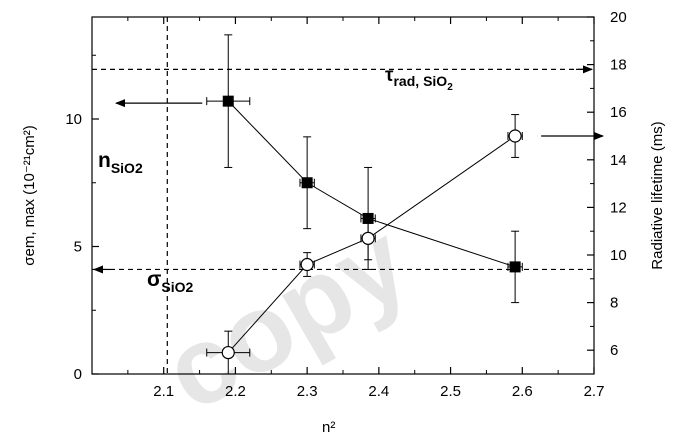 The height and width of the screenshot is (439, 682). What do you see at coordinates (328, 427) in the screenshot?
I see `x-axis-label: n²` at bounding box center [328, 427].